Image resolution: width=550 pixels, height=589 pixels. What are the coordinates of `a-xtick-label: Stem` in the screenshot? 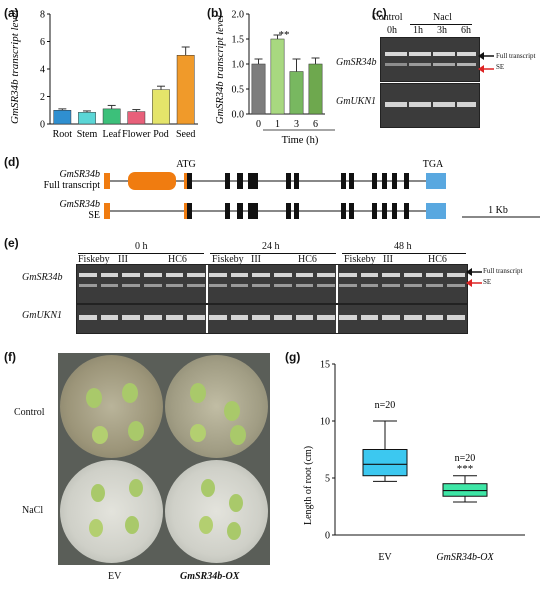 It's located at (87, 134).